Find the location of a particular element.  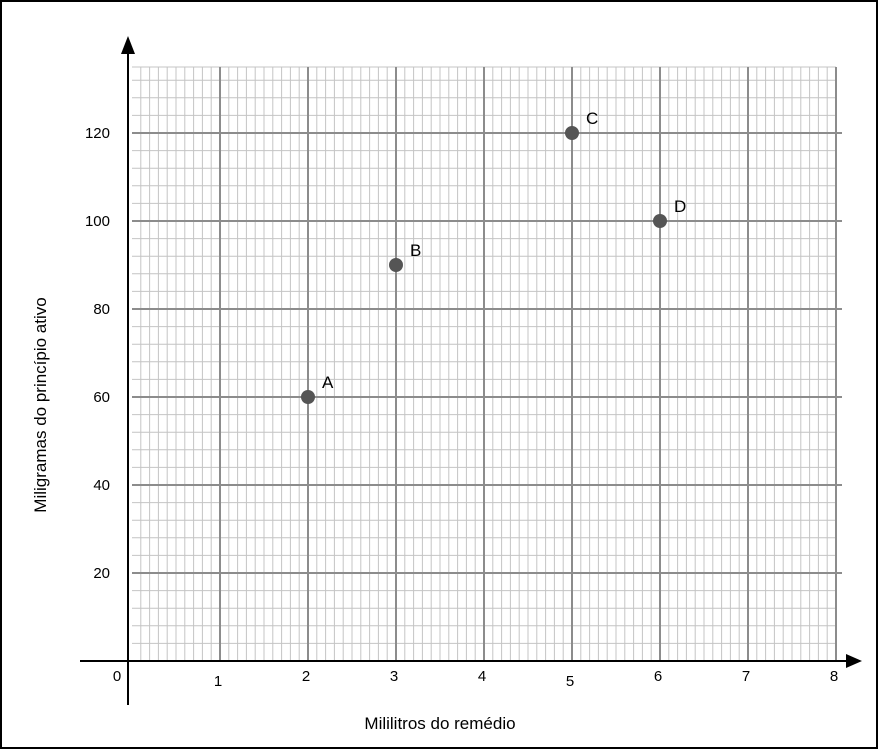

x-tick-label: 7 is located at coordinates (746, 676).